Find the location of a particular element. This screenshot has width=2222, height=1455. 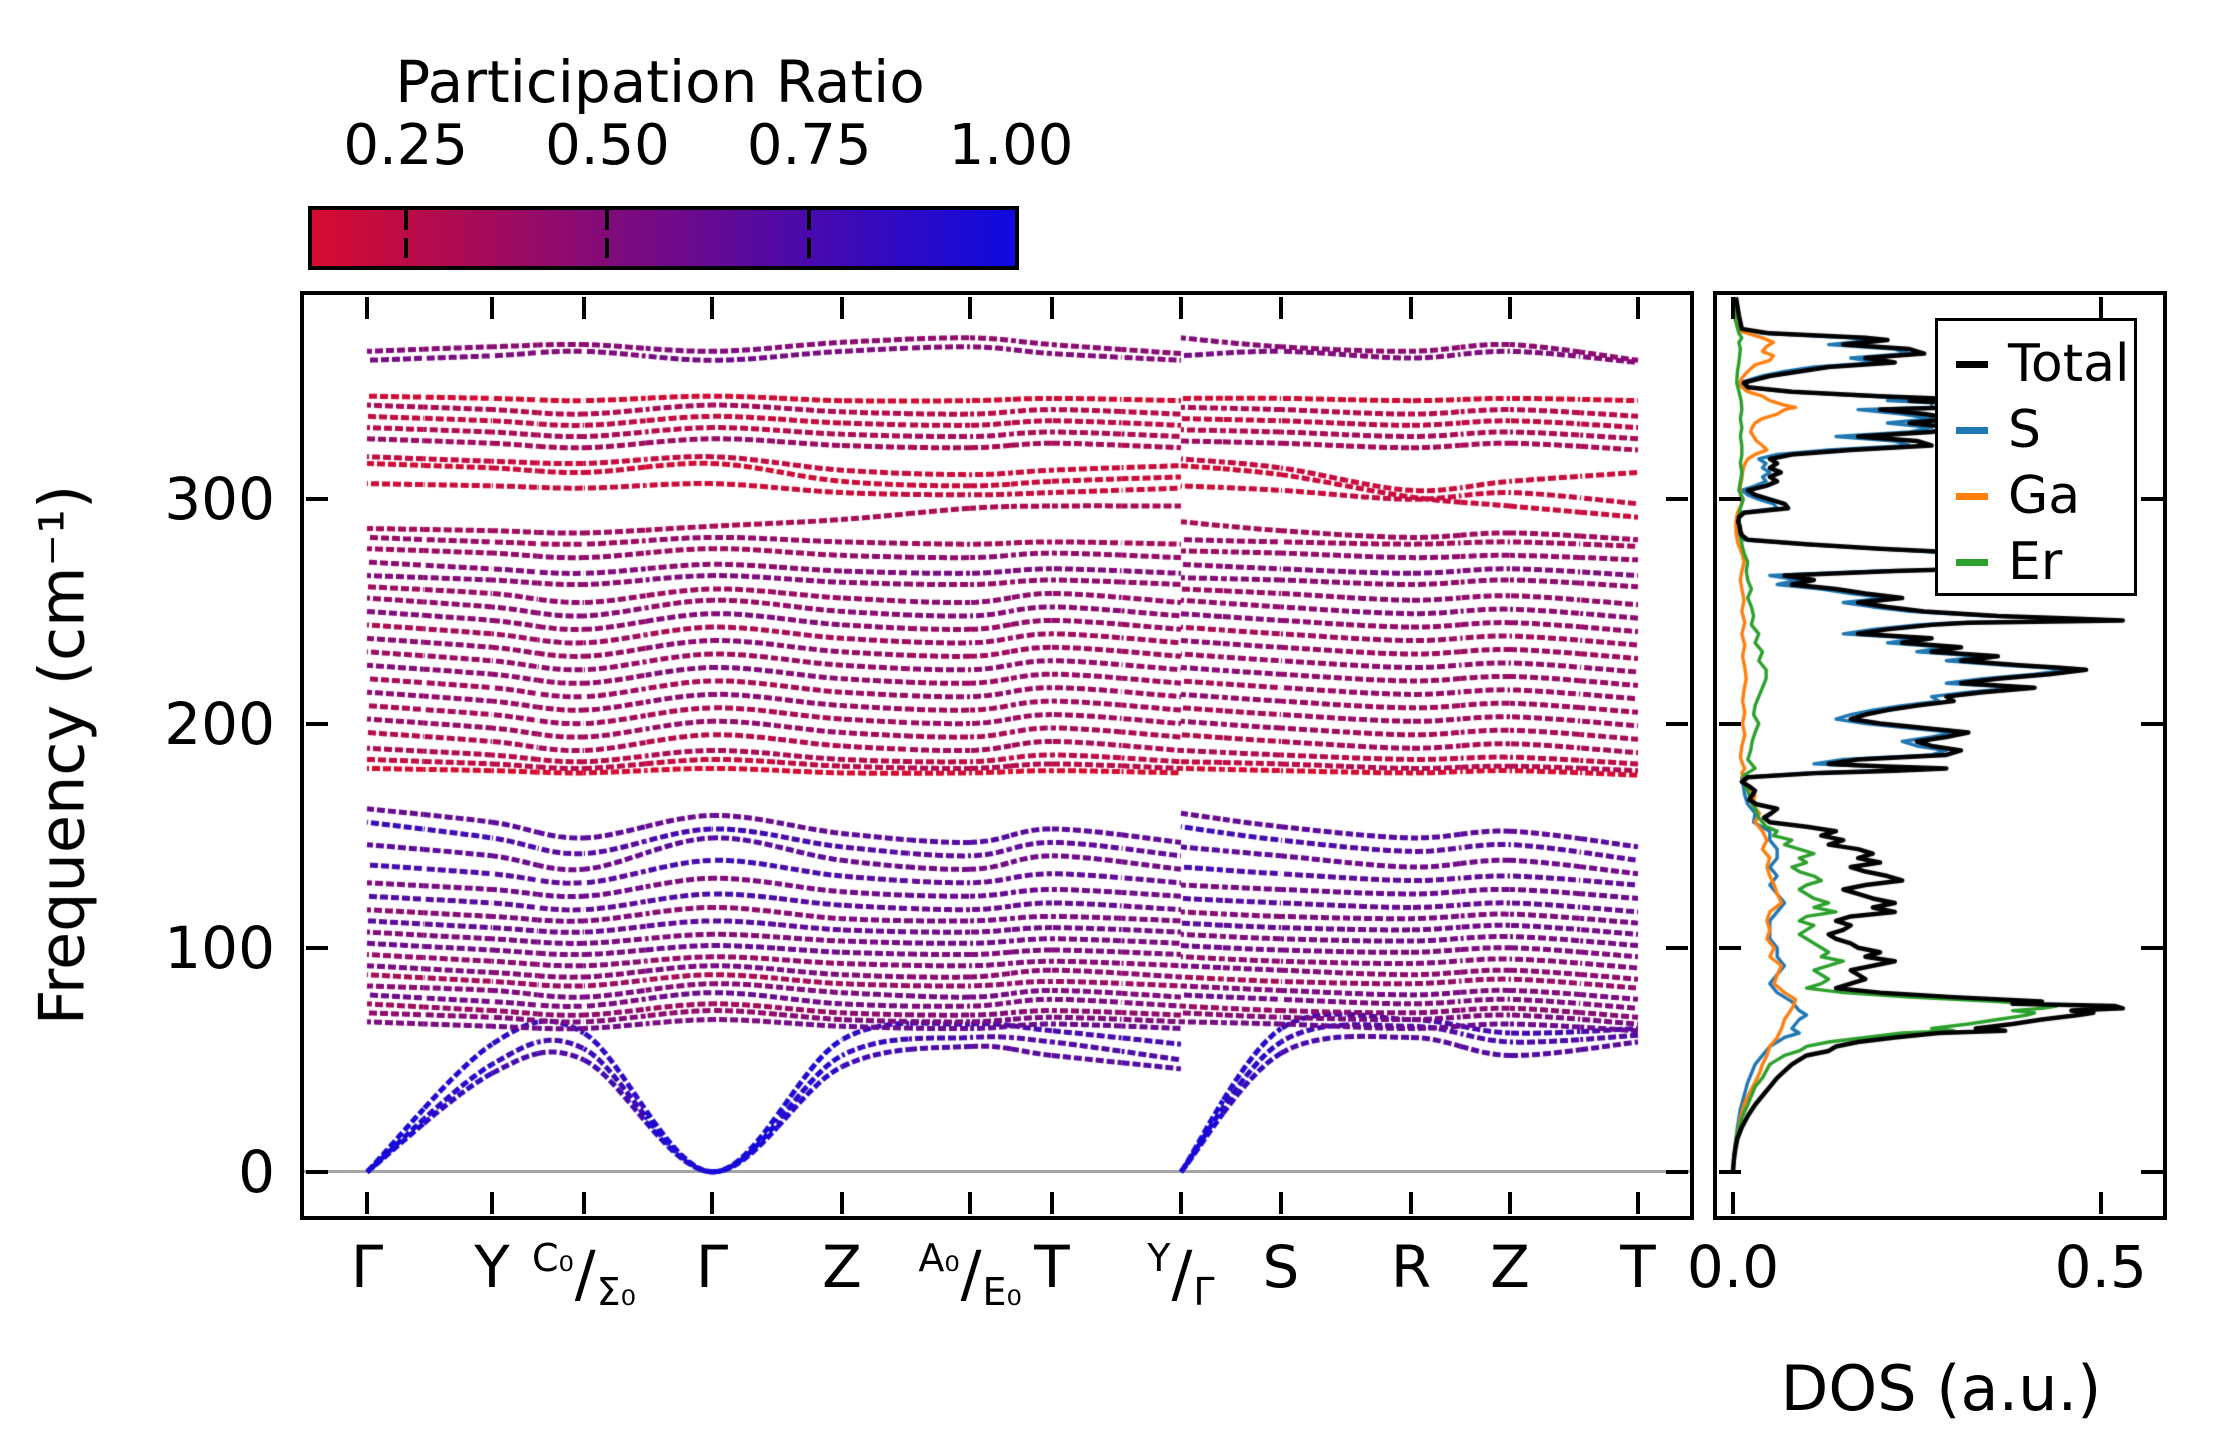

colorbar-tick-label: 1.00 is located at coordinates (1011, 145).